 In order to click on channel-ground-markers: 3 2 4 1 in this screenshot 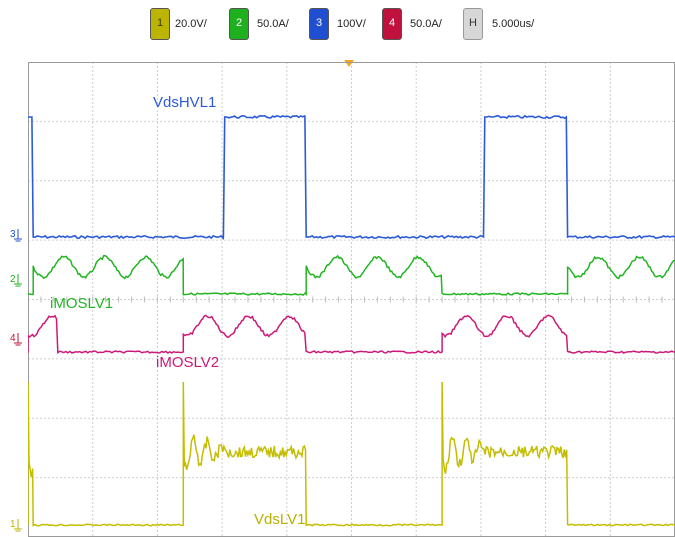, I will do `click(16, 380)`.